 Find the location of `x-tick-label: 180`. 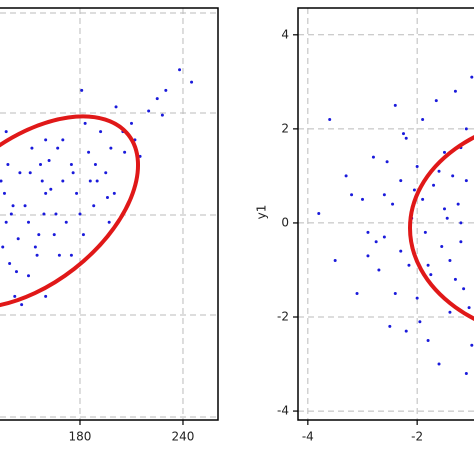

x-tick-label: 180 is located at coordinates (80, 437).